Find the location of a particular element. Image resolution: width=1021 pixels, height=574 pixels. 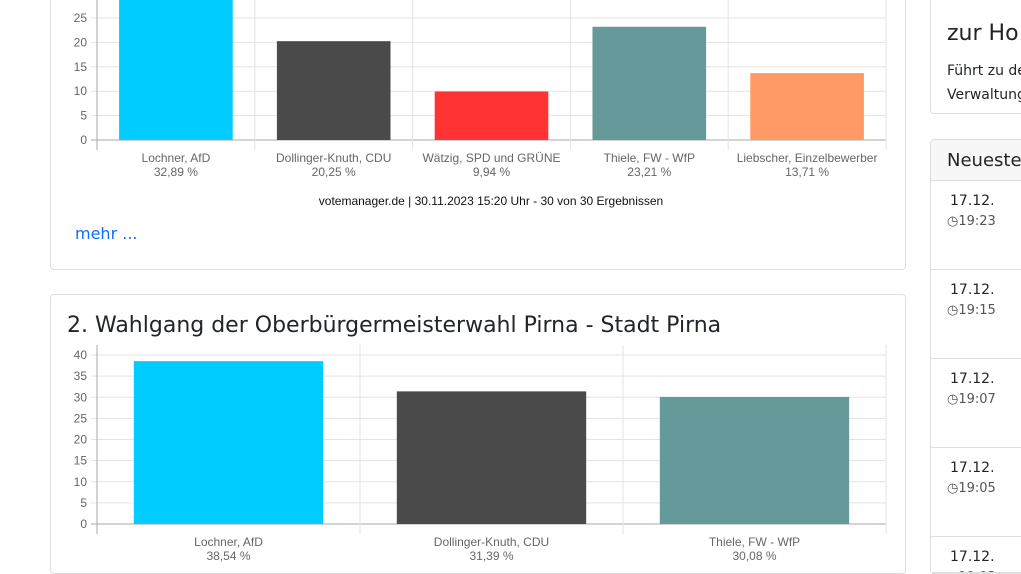

news-time-text: 19:05 is located at coordinates (977, 488).